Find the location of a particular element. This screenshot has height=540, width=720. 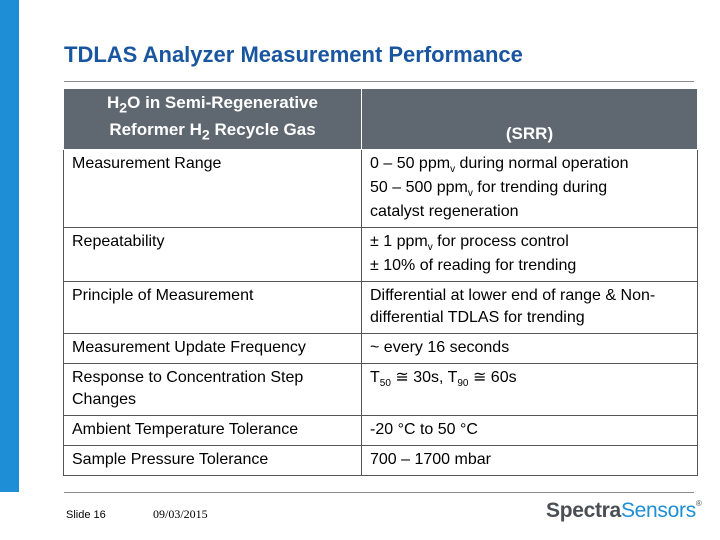

row-value: ~ every 16 seconds is located at coordinates (529, 348).